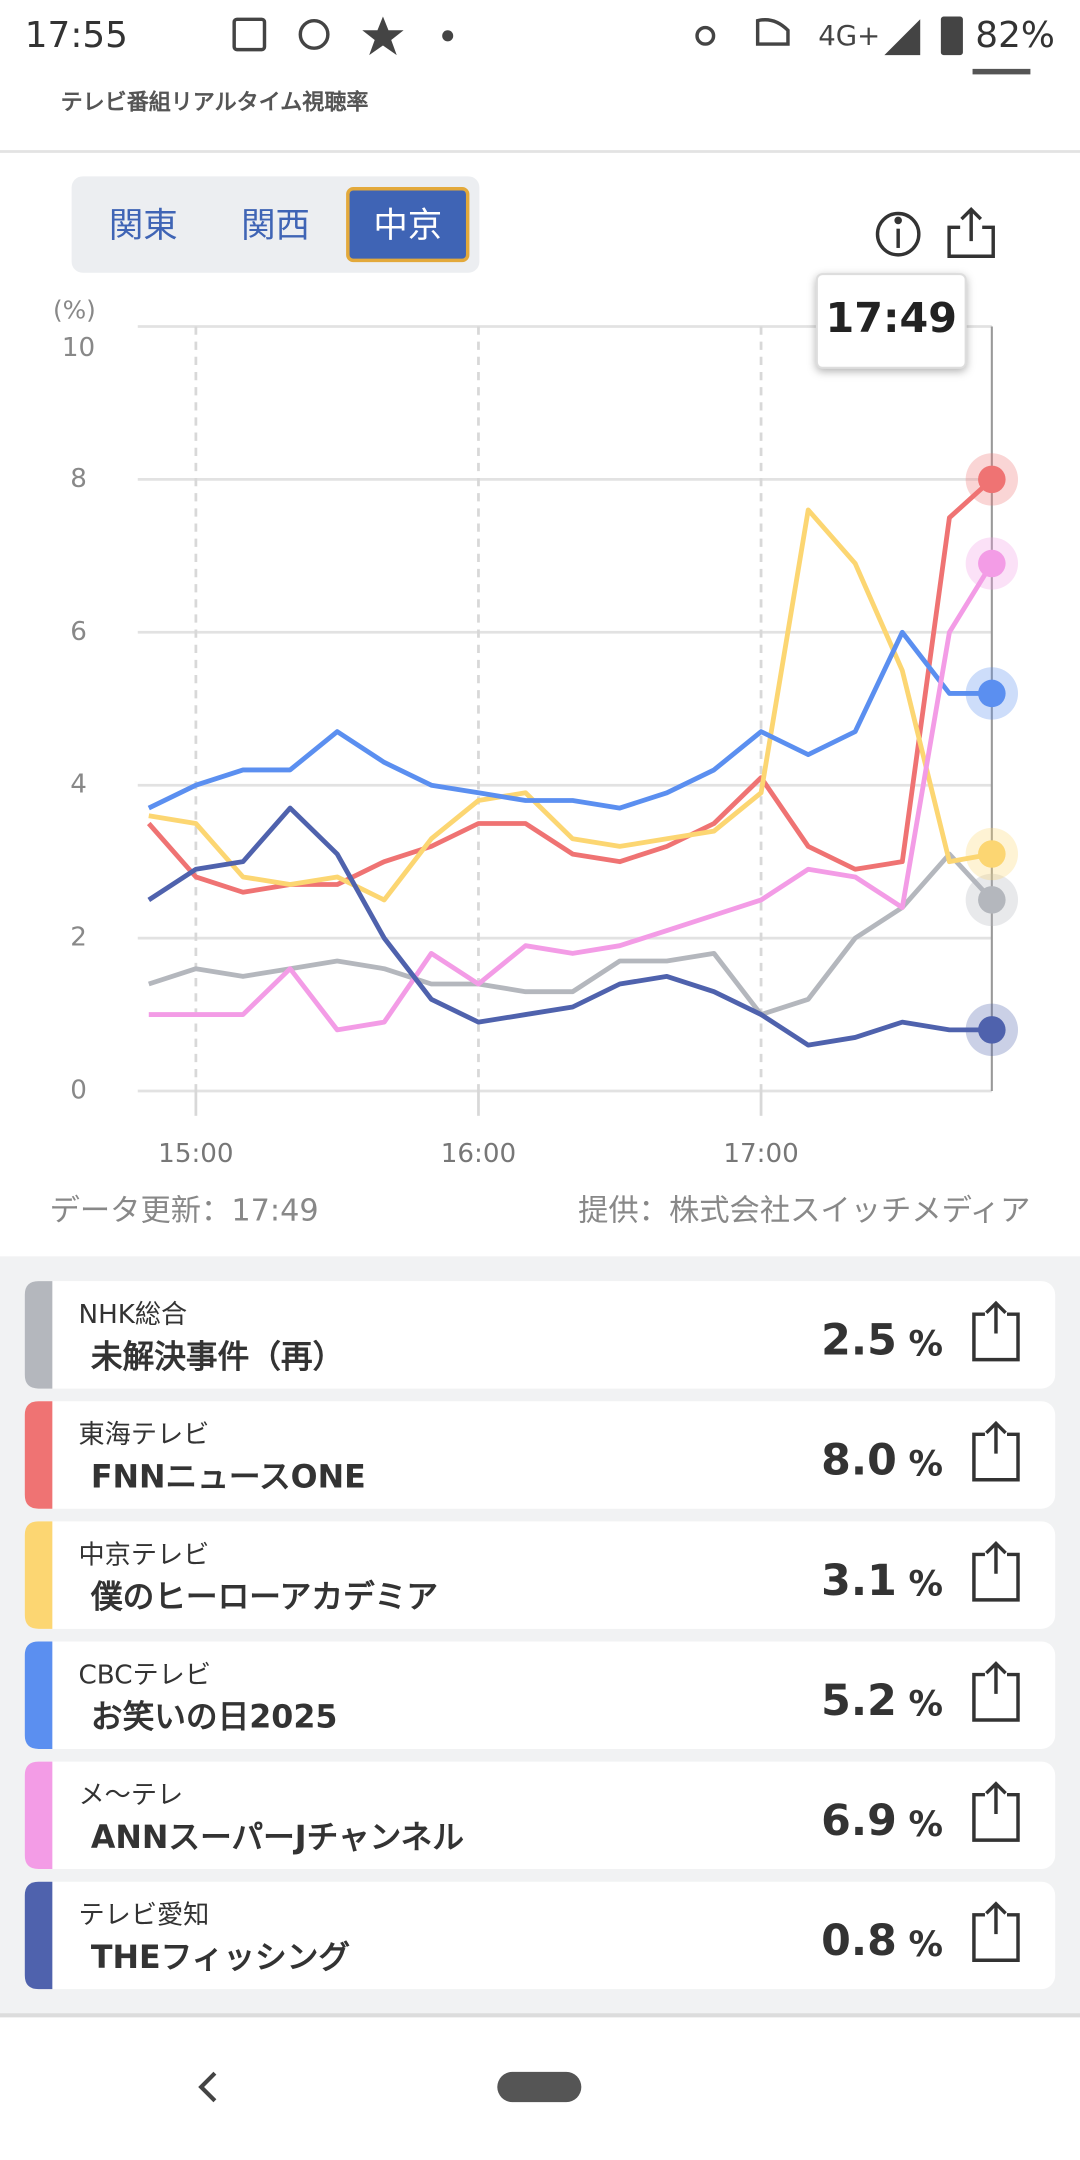  I want to click on station-name: NHK総合, so click(133, 1315).